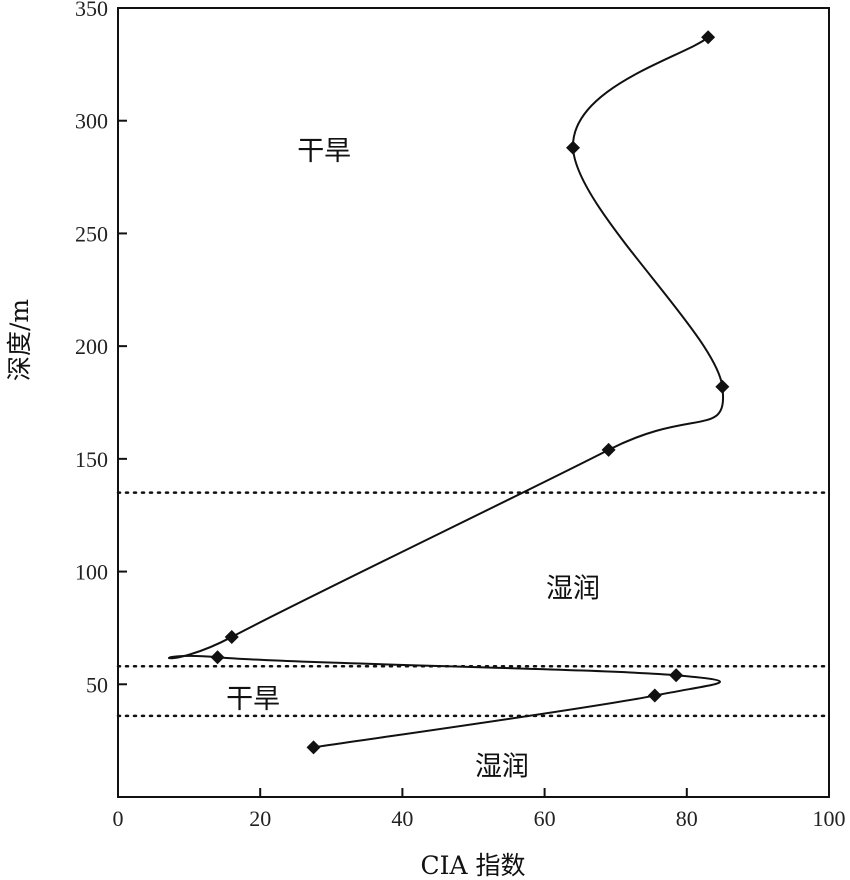 Image resolution: width=850 pixels, height=880 pixels. What do you see at coordinates (91, 233) in the screenshot?
I see `y-tick-label: 250` at bounding box center [91, 233].